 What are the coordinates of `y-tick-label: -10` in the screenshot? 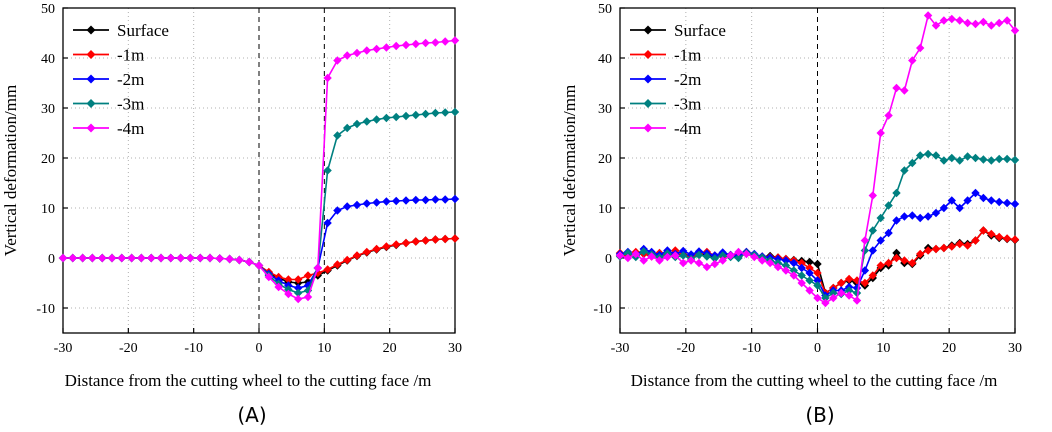 It's located at (602, 309).